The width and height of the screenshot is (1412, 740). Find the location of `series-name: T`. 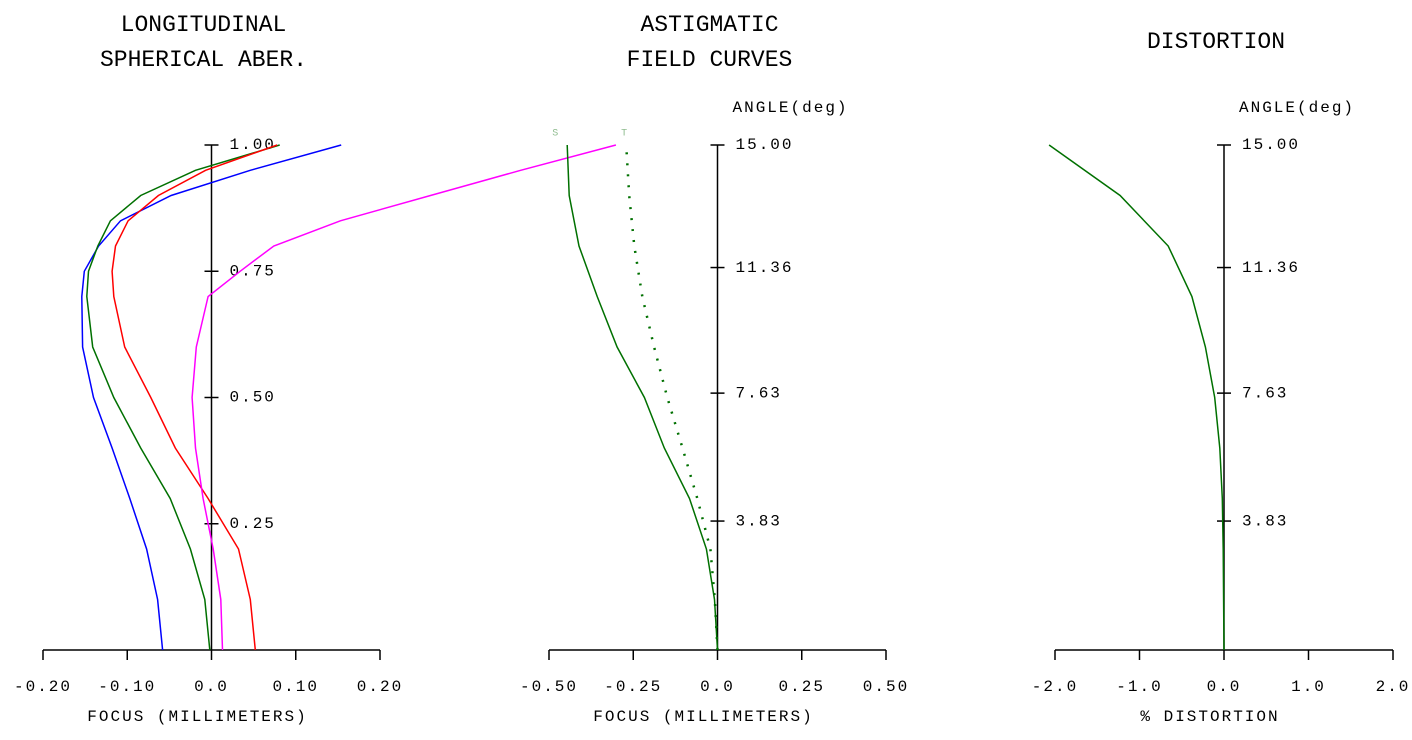

series-name: T is located at coordinates (624, 134).